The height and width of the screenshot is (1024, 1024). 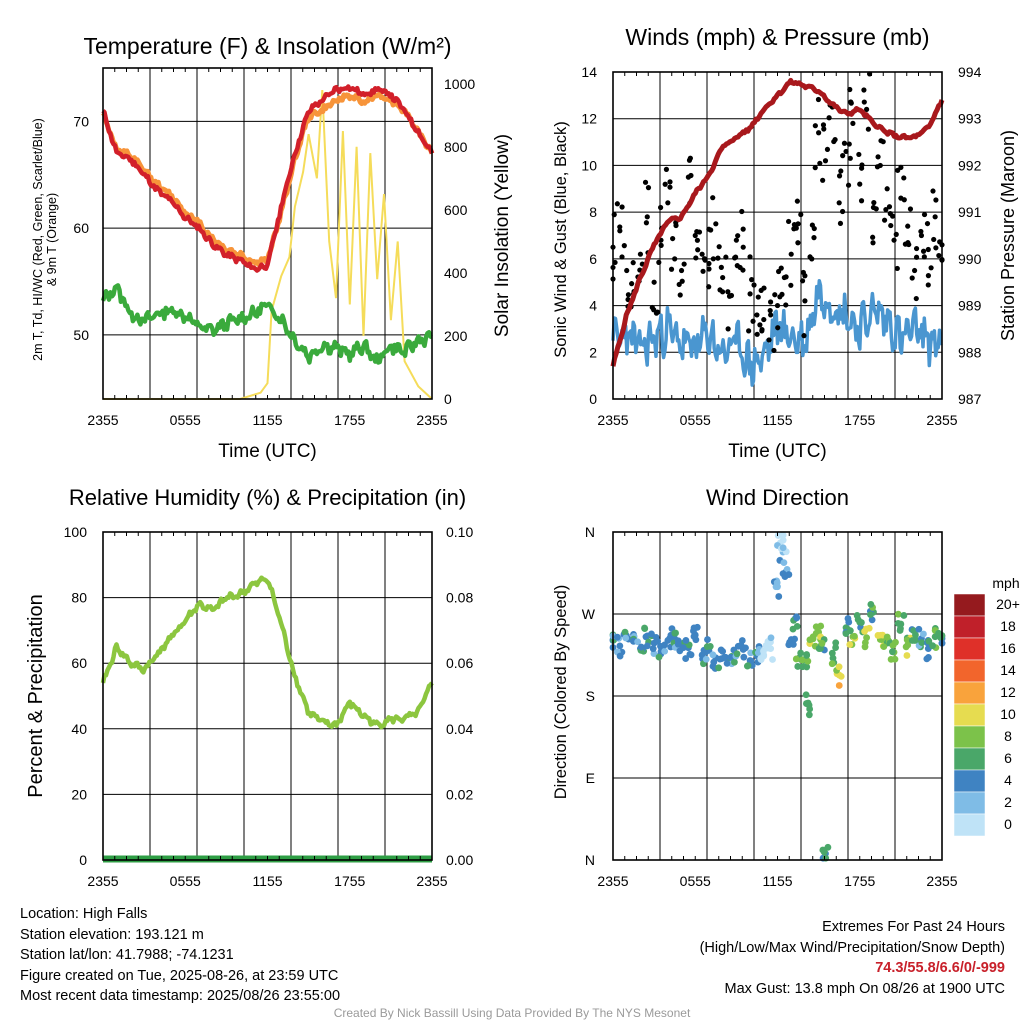 What do you see at coordinates (81, 121) in the screenshot?
I see `y-tick-label: 70` at bounding box center [81, 121].